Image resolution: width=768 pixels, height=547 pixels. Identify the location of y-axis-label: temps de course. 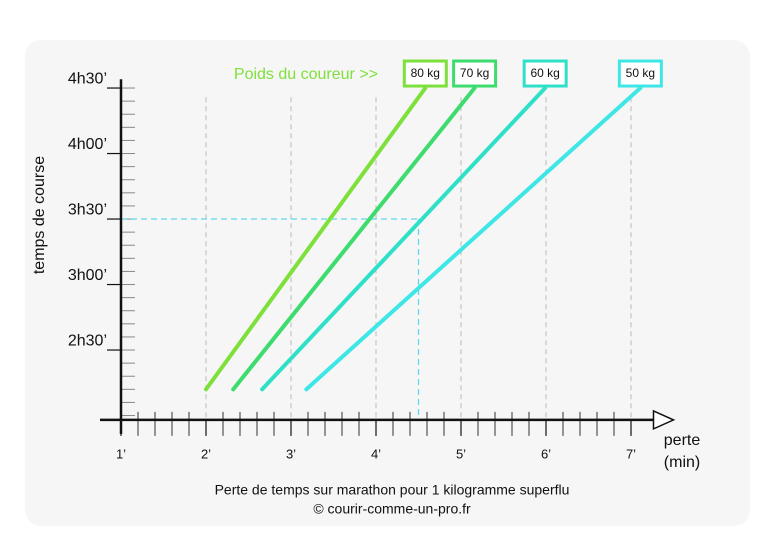
(39, 215).